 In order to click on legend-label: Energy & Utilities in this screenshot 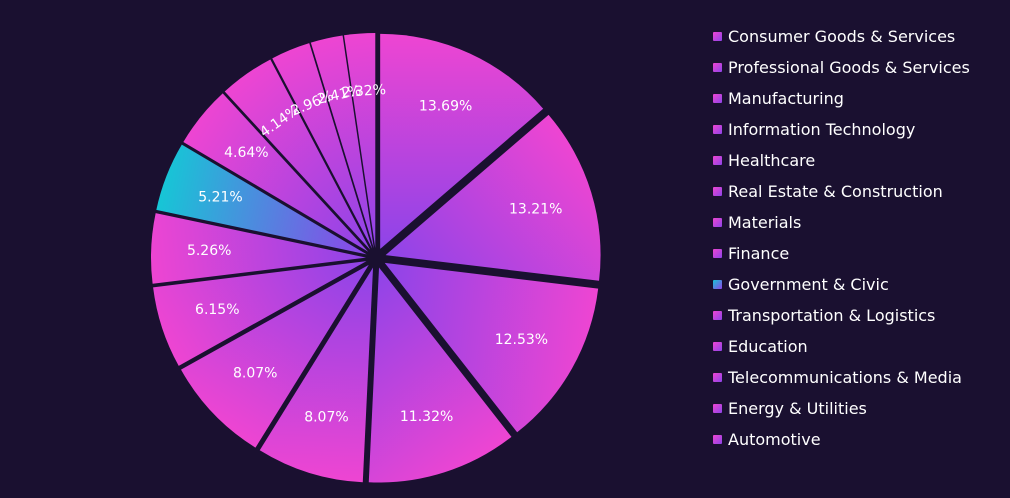, I will do `click(797, 408)`.